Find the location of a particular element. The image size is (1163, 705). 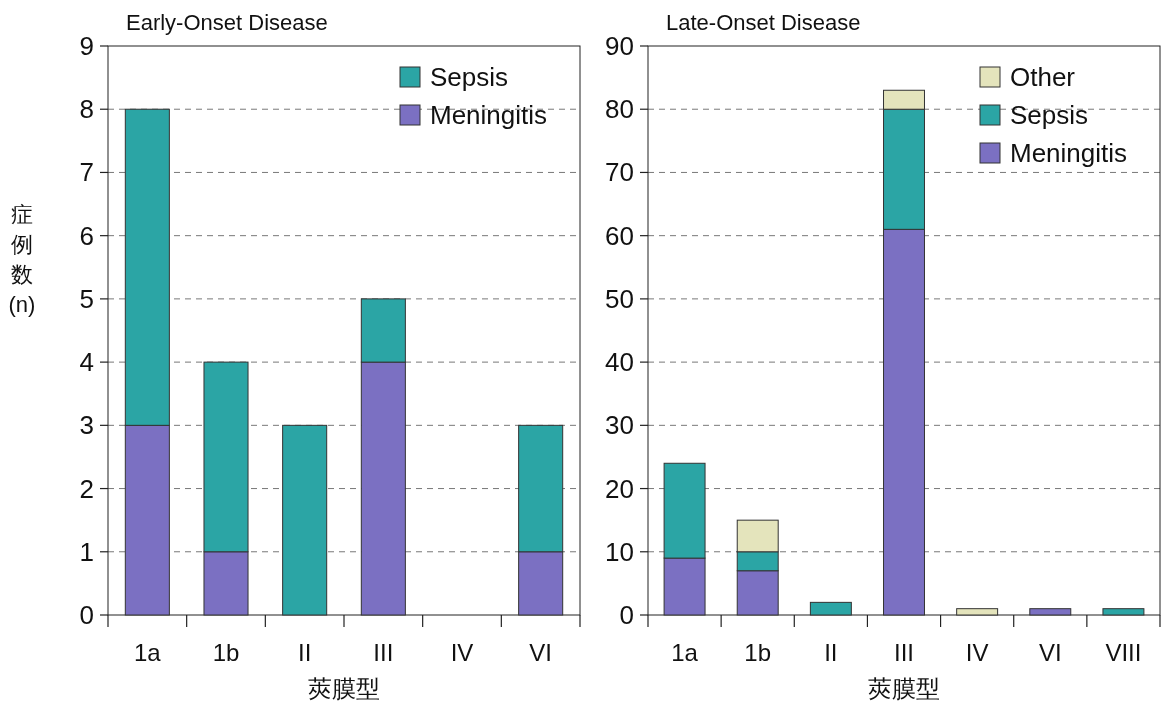

y-tick-label: 6 is located at coordinates (86, 235).